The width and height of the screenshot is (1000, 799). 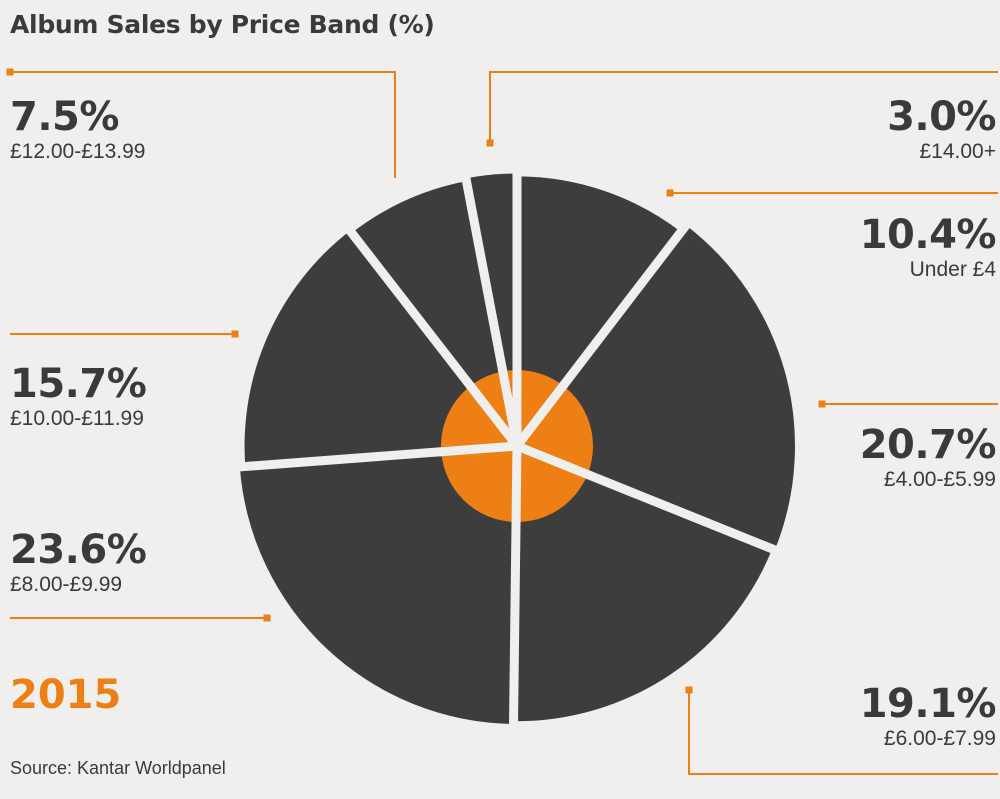 I want to click on slice-value: 3.0%, so click(x=941, y=117).